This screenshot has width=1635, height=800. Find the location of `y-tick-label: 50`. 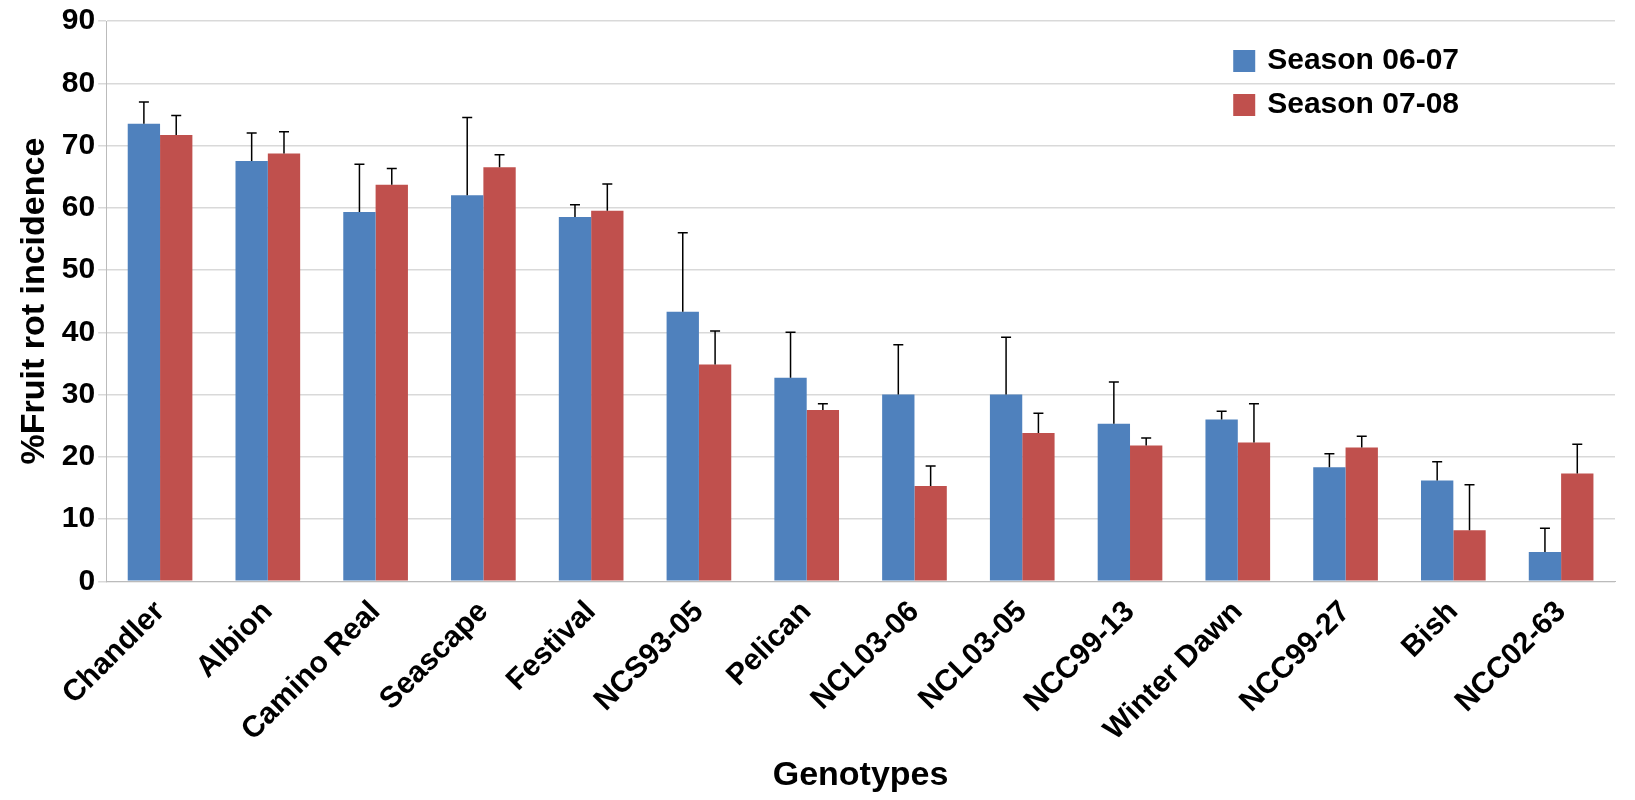

y-tick-label: 50 is located at coordinates (78, 268).